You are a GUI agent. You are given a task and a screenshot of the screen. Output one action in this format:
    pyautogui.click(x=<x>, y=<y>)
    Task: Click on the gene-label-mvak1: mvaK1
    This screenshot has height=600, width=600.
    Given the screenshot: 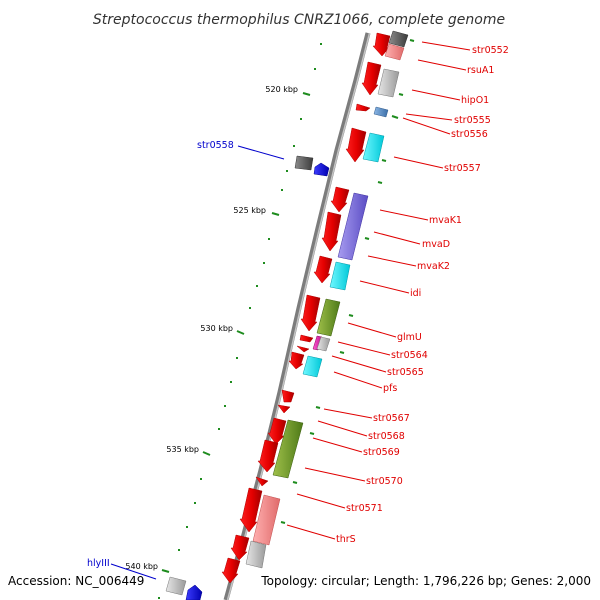 What is the action you would take?
    pyautogui.click(x=445, y=220)
    